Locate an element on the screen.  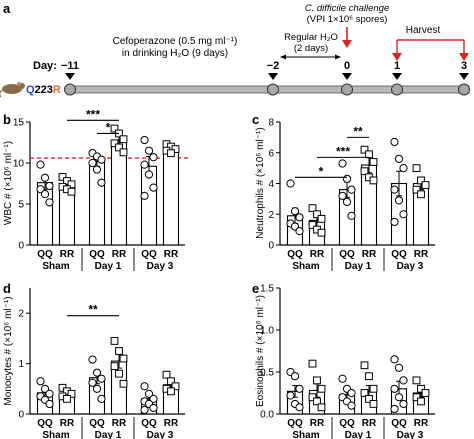
cdiff-challenge-text: C. difficile challenge is located at coordinates (347, 8).